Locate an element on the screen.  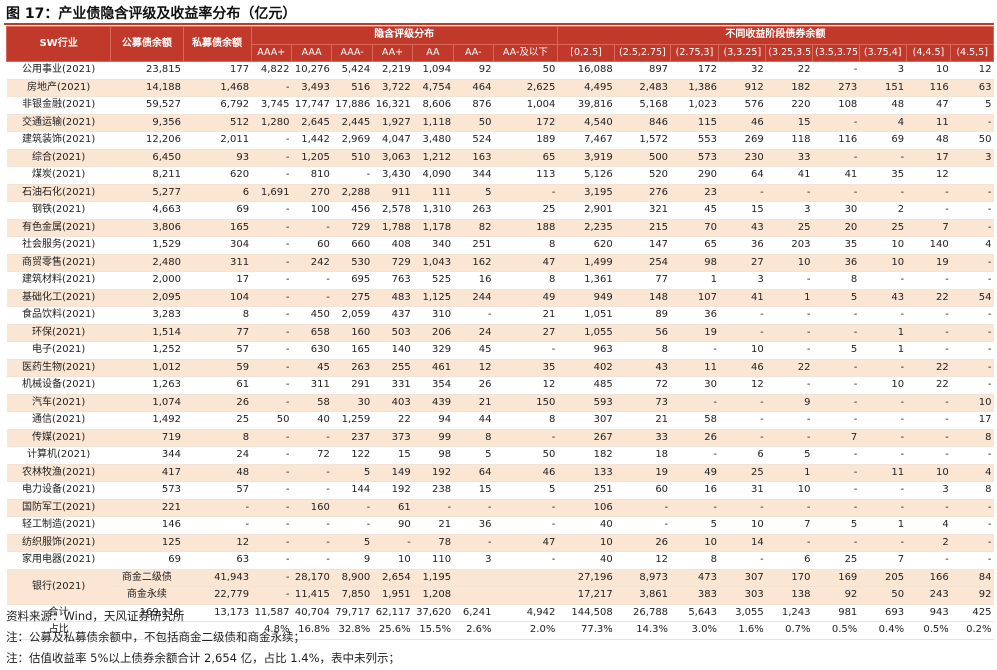
private-balance: 57 is located at coordinates (217, 490).